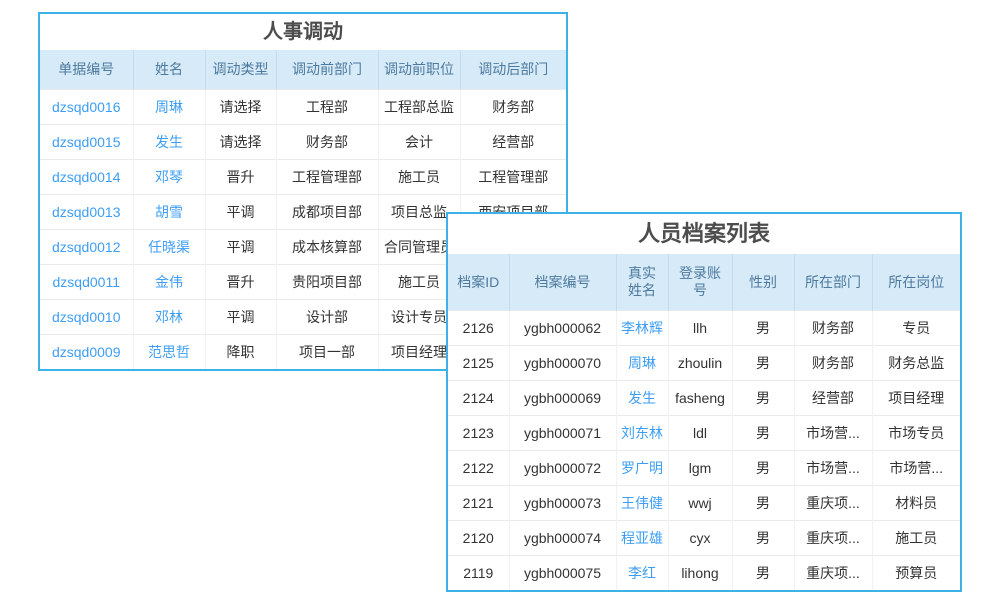 The width and height of the screenshot is (1000, 600). I want to click on table-cell: 会计, so click(418, 142).